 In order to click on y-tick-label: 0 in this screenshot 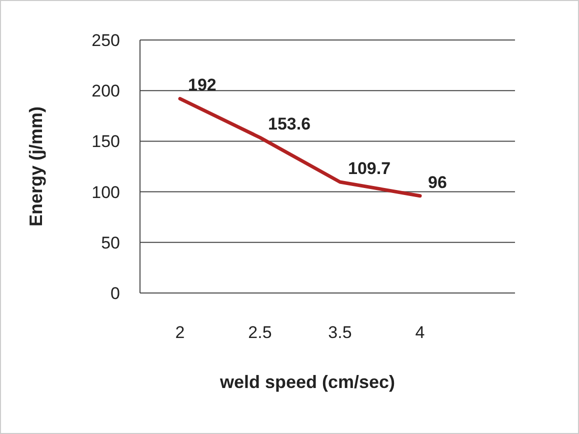, I will do `click(115, 293)`.